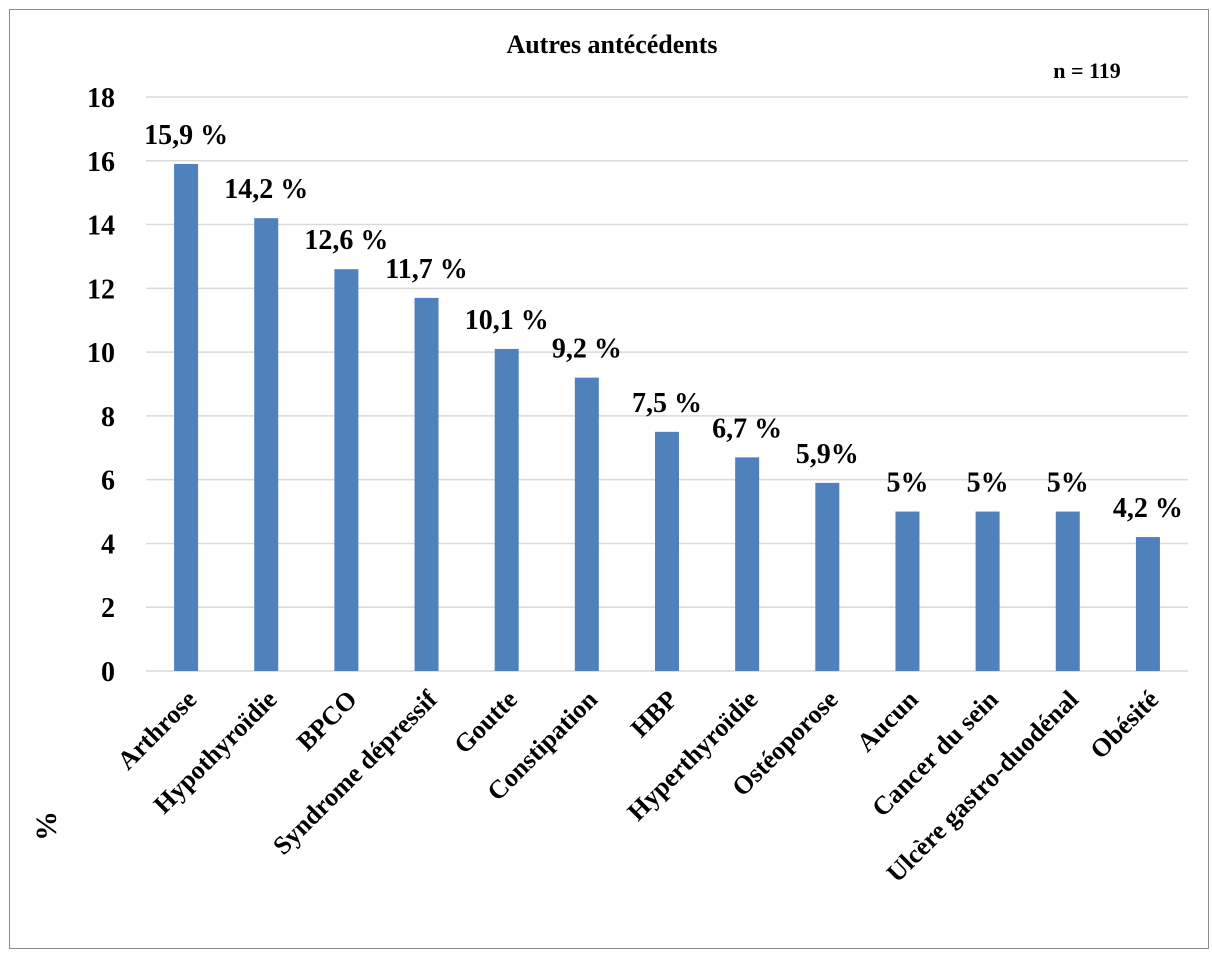 Image resolution: width=1212 pixels, height=953 pixels. I want to click on data-label: 5,9%, so click(827, 454).